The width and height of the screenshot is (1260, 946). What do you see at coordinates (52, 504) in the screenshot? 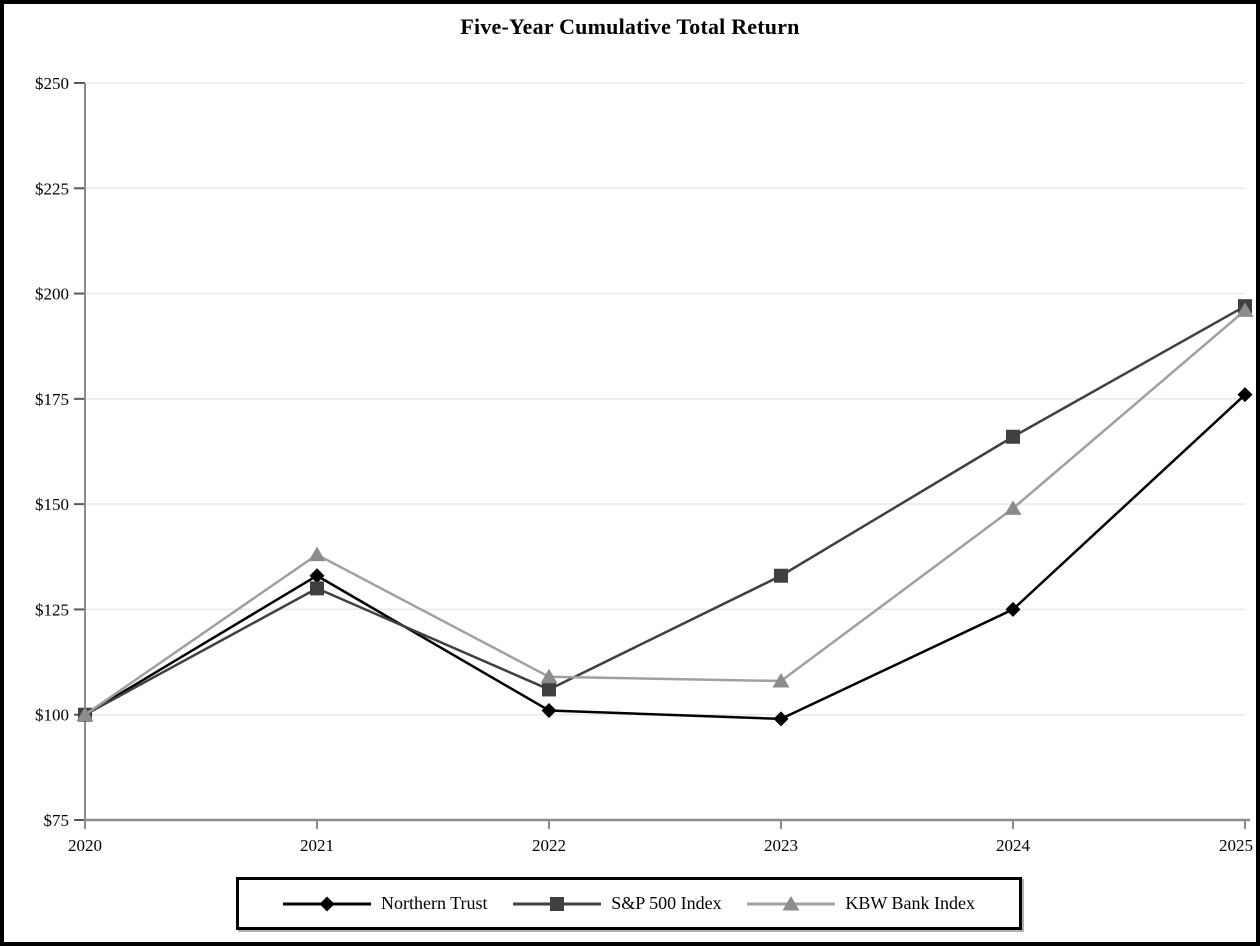
I see `y-axis-label: $150` at bounding box center [52, 504].